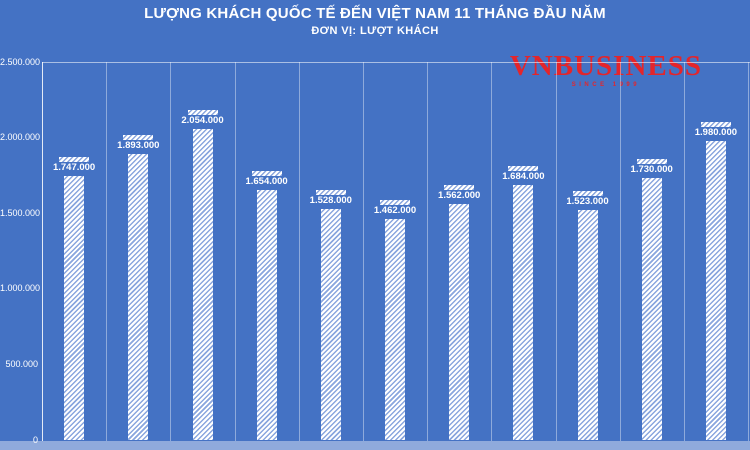 The image size is (750, 450). Describe the element at coordinates (266, 181) in the screenshot. I see `bar-value-label: 1.654.000` at that location.